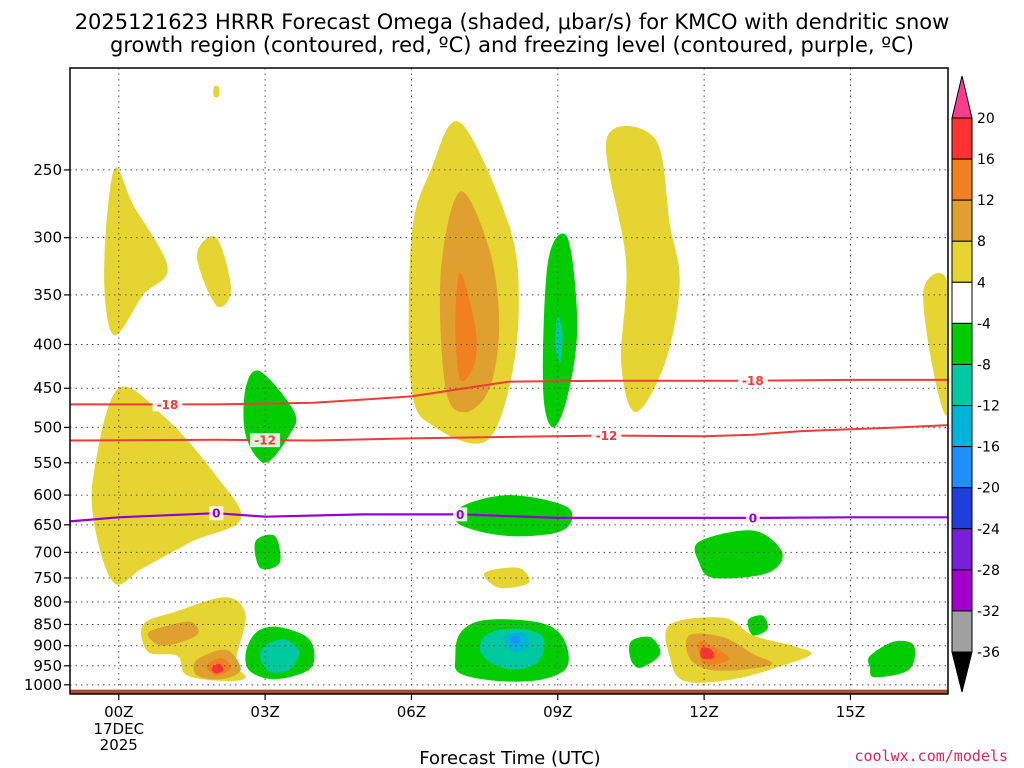  What do you see at coordinates (267, 552) in the screenshot?
I see `omega-region--4-20` at bounding box center [267, 552].